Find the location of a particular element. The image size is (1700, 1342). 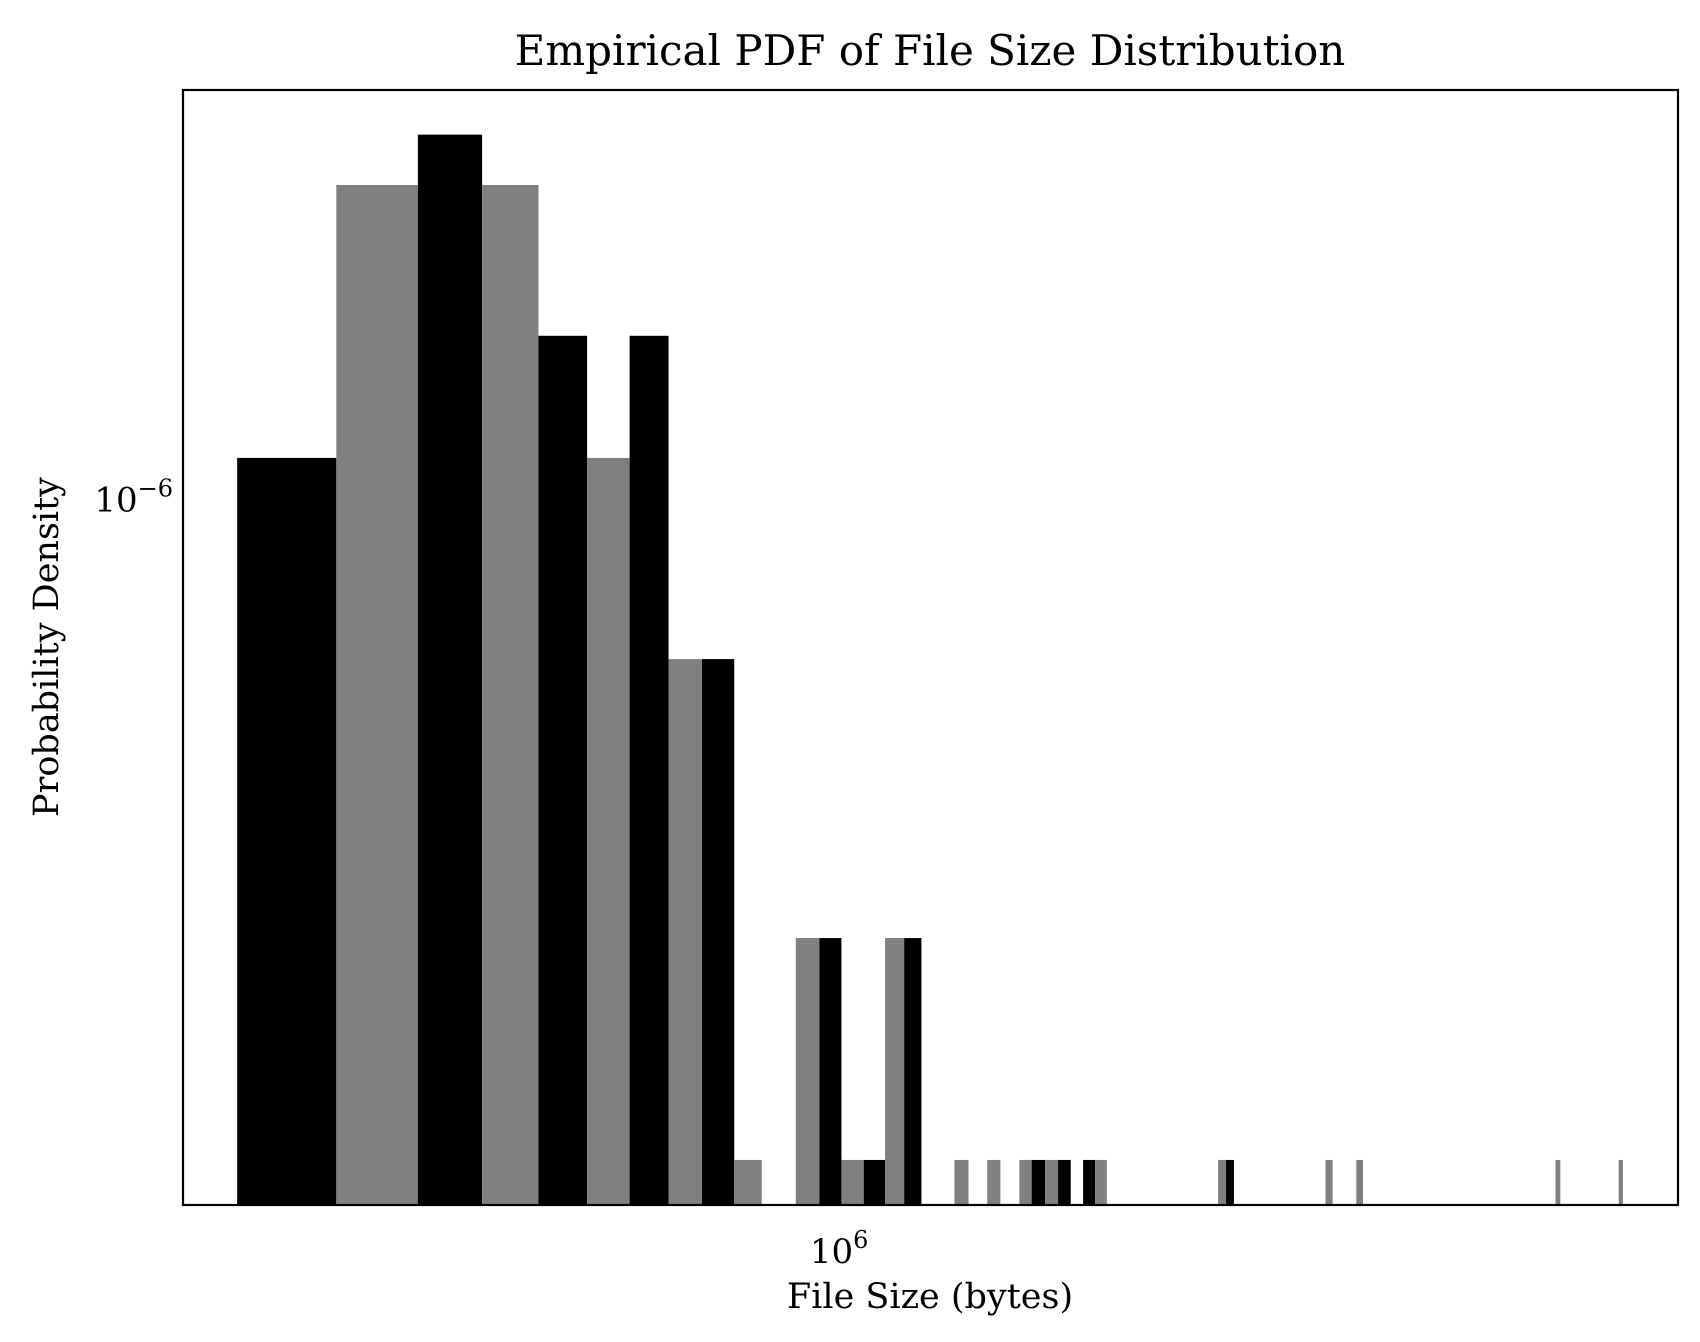

chart-title: Empirical PDF of File Size Distribution is located at coordinates (930, 50).